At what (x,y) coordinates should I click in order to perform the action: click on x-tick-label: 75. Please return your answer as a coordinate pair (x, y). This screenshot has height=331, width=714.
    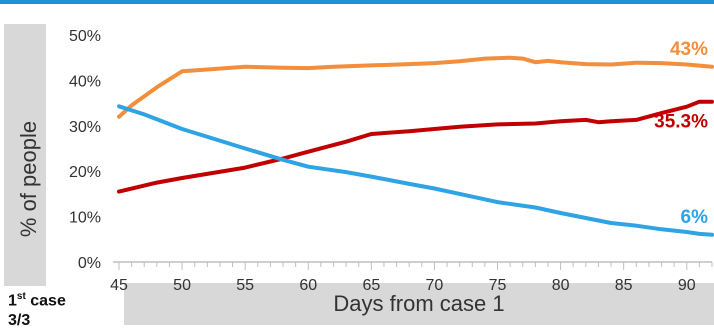
    Looking at the image, I should click on (498, 285).